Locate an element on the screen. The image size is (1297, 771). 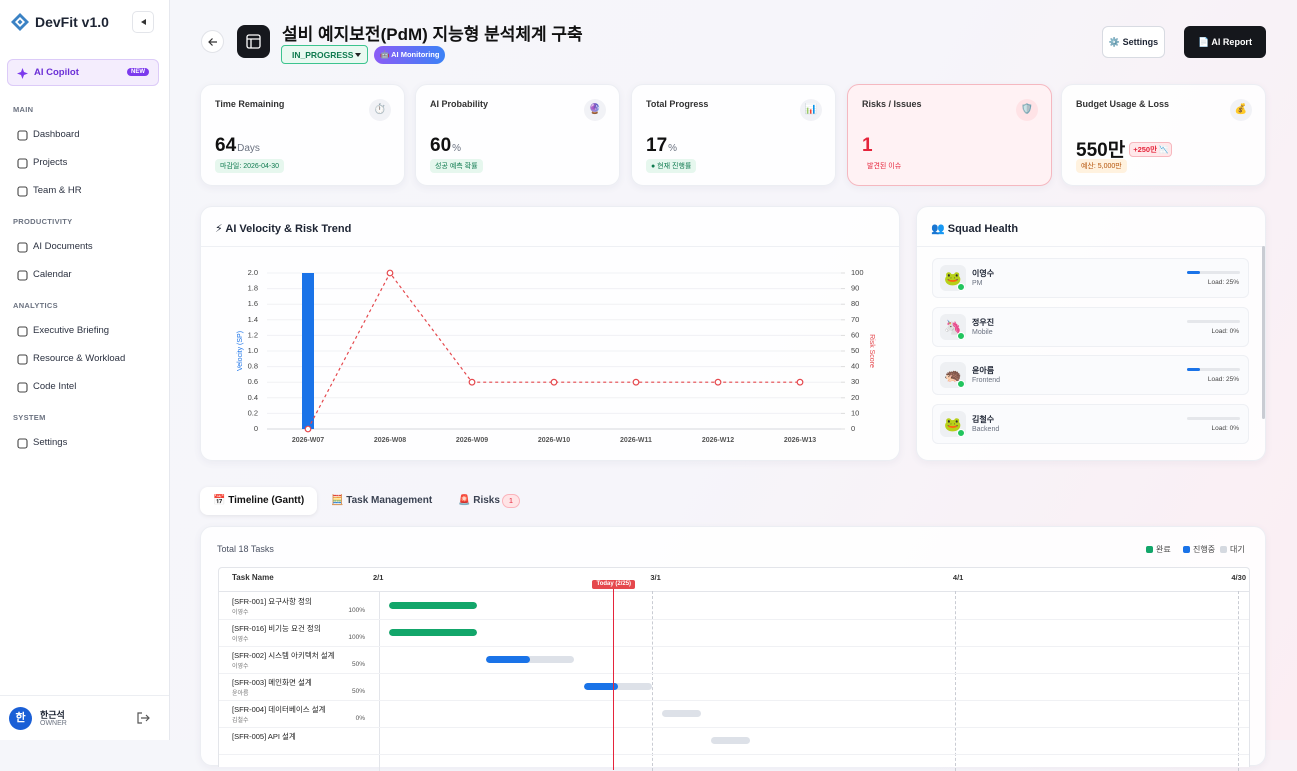
kpi-unit: % is located at coordinates (673, 148).